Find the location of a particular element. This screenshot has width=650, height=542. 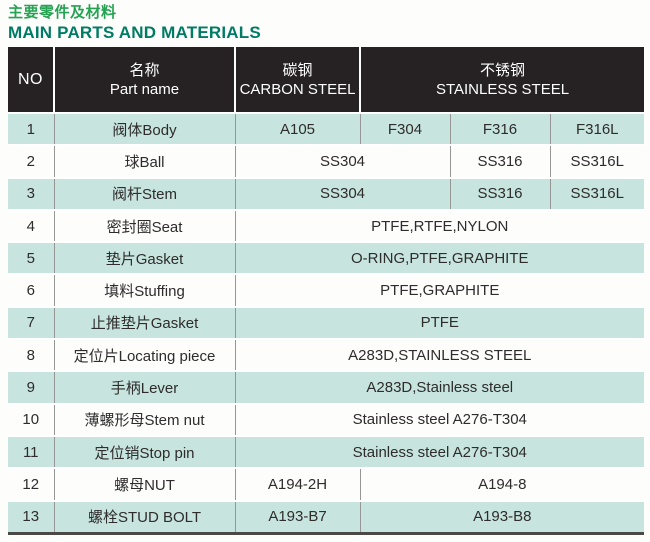

row-no: 13 is located at coordinates (31, 517).